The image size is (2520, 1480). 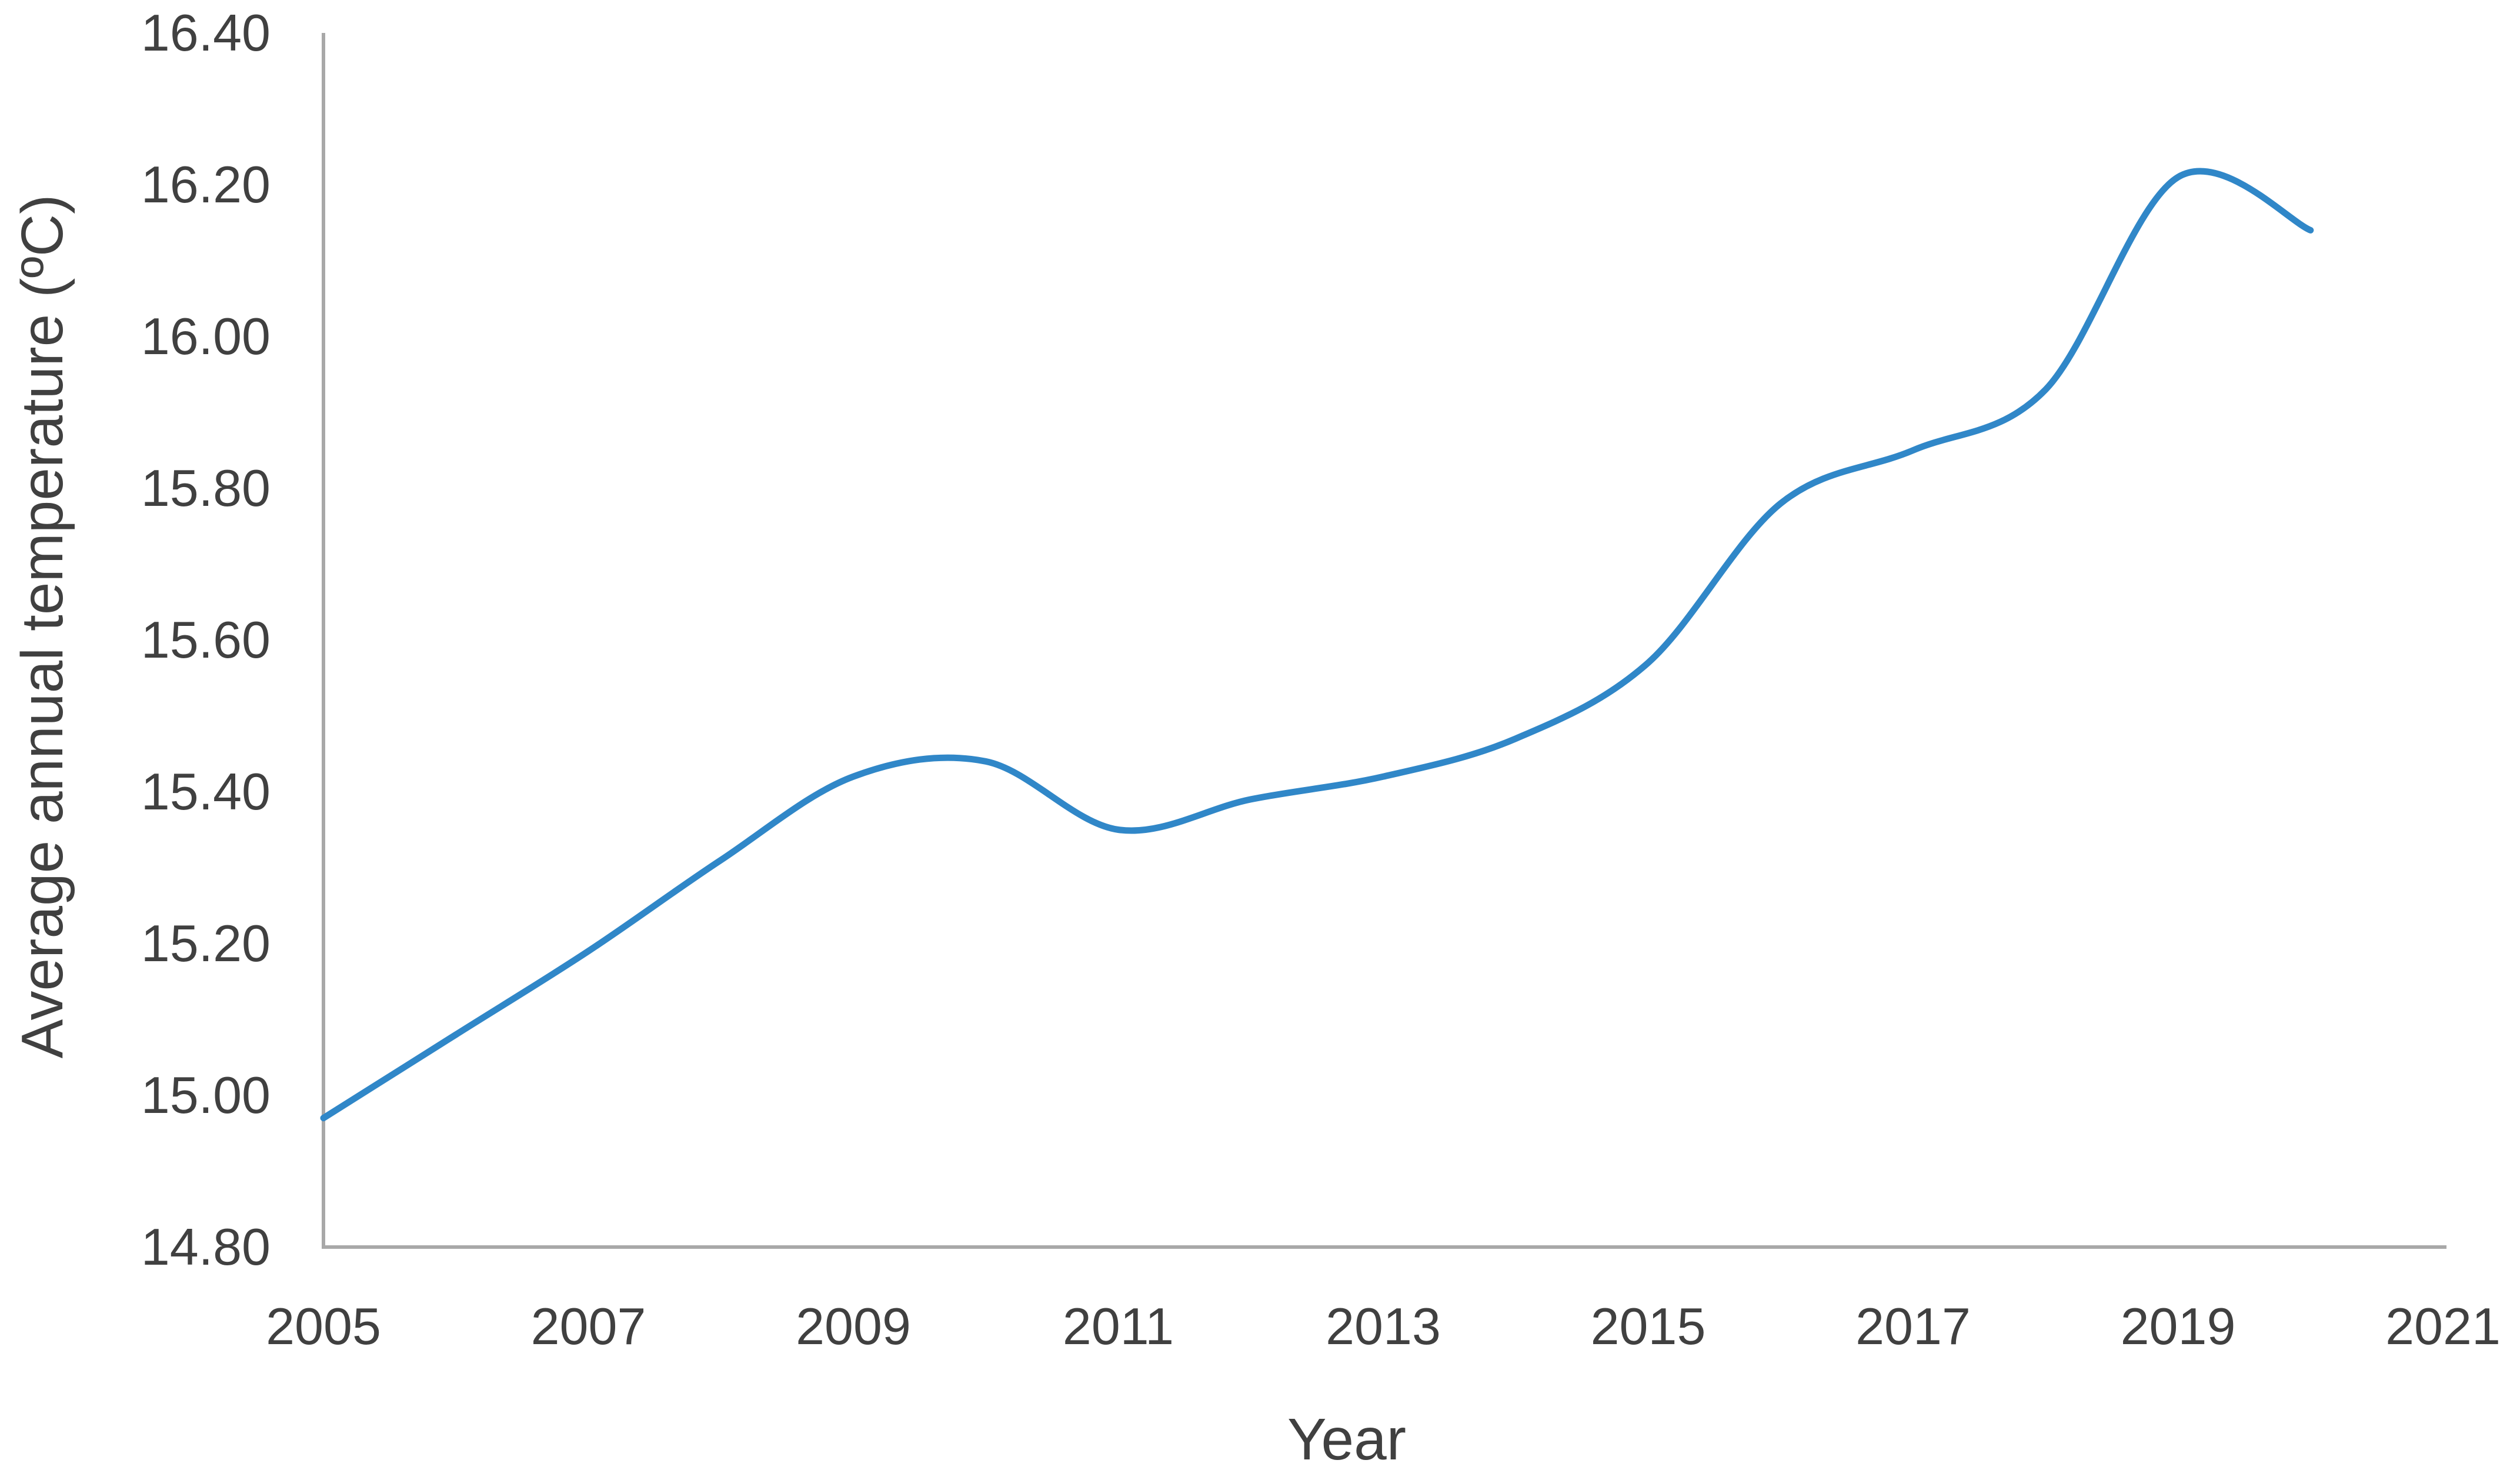 What do you see at coordinates (206, 488) in the screenshot?
I see `y-tick-label: 15.80` at bounding box center [206, 488].